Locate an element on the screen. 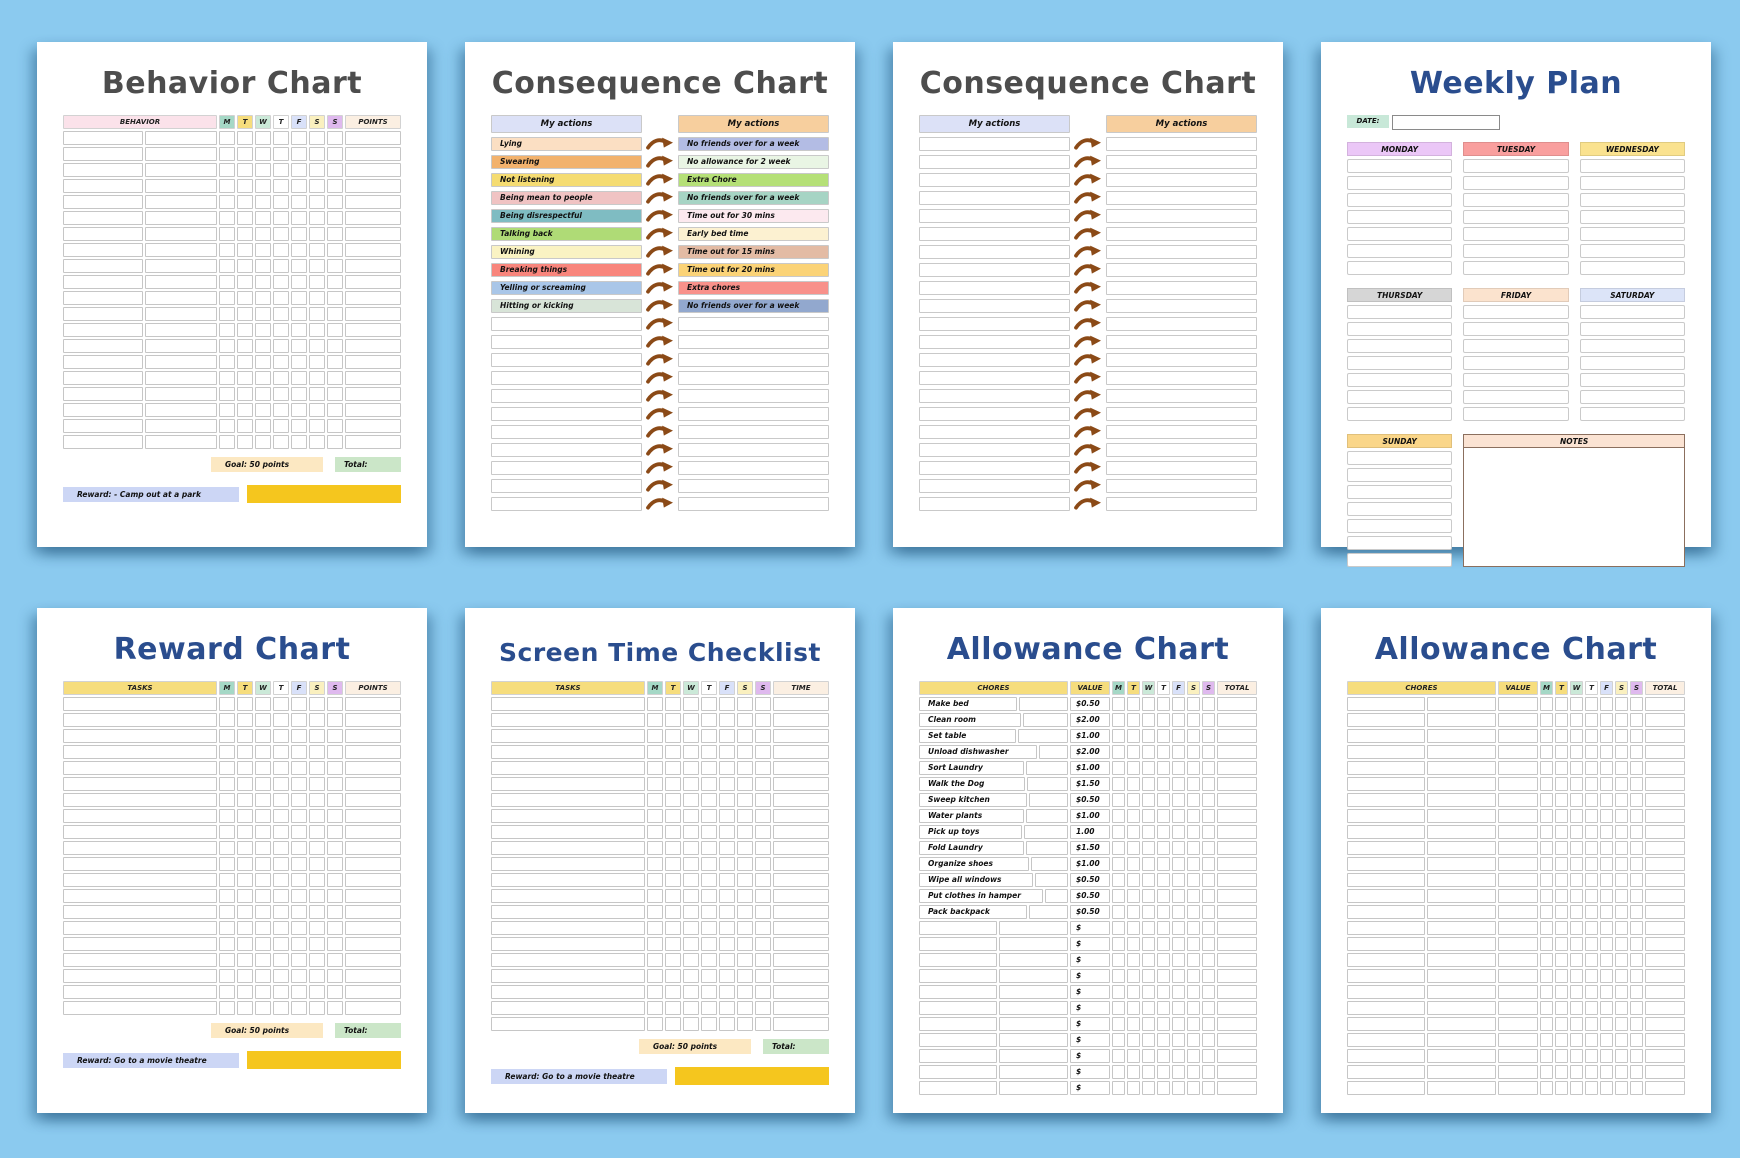 Image resolution: width=1740 pixels, height=1158 pixels. reward-box: Reward: Go to a movie theatre is located at coordinates (151, 1060).